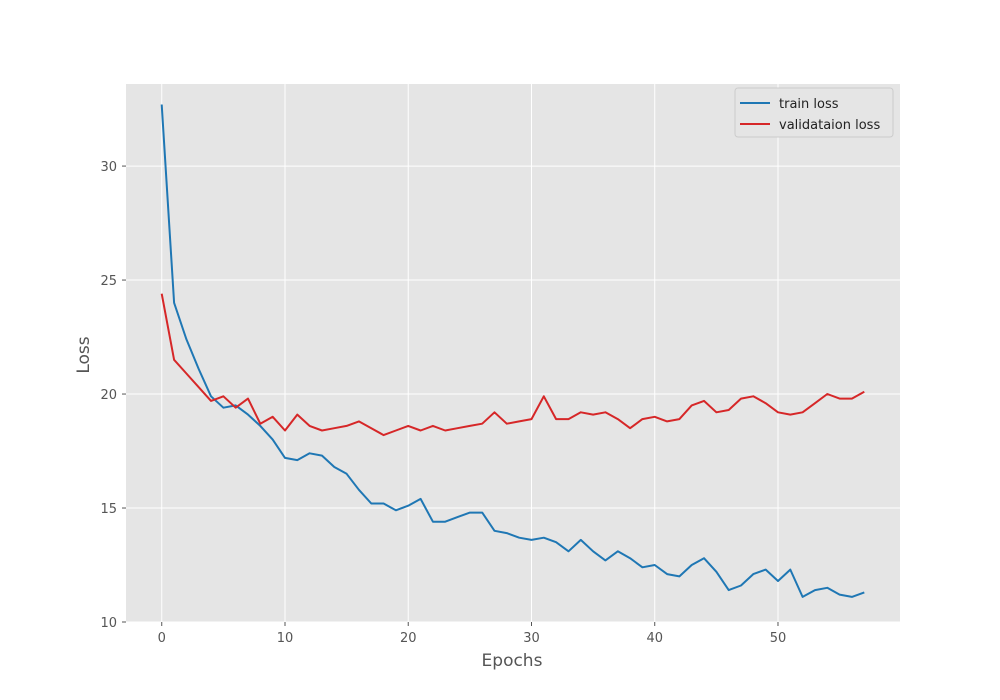 This screenshot has height=700, width=1000. I want to click on x-tick-label: 0, so click(162, 638).